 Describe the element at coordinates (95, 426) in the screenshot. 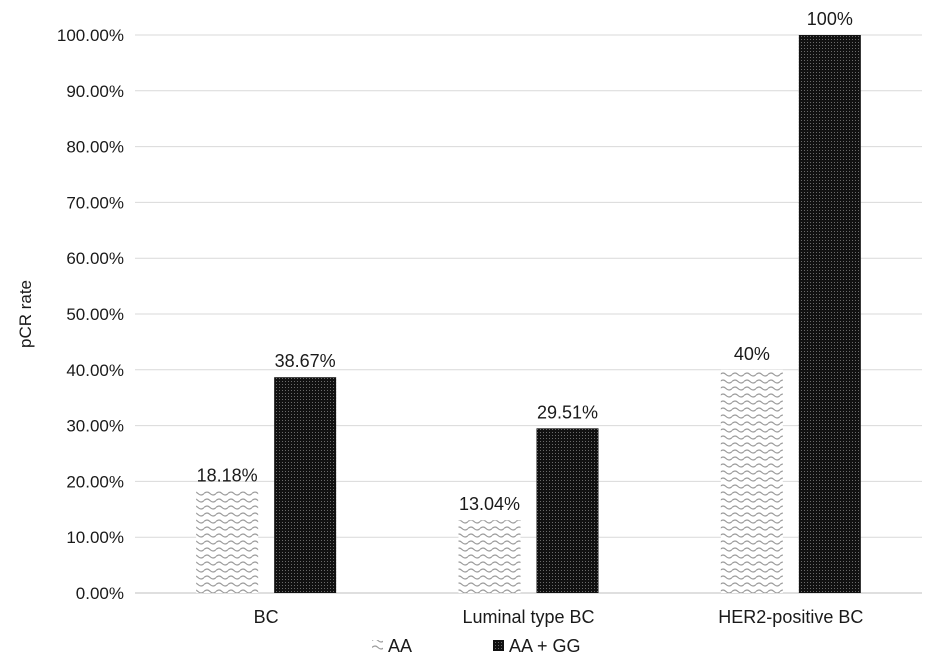

I see `y-tick-label: 30.00%` at that location.